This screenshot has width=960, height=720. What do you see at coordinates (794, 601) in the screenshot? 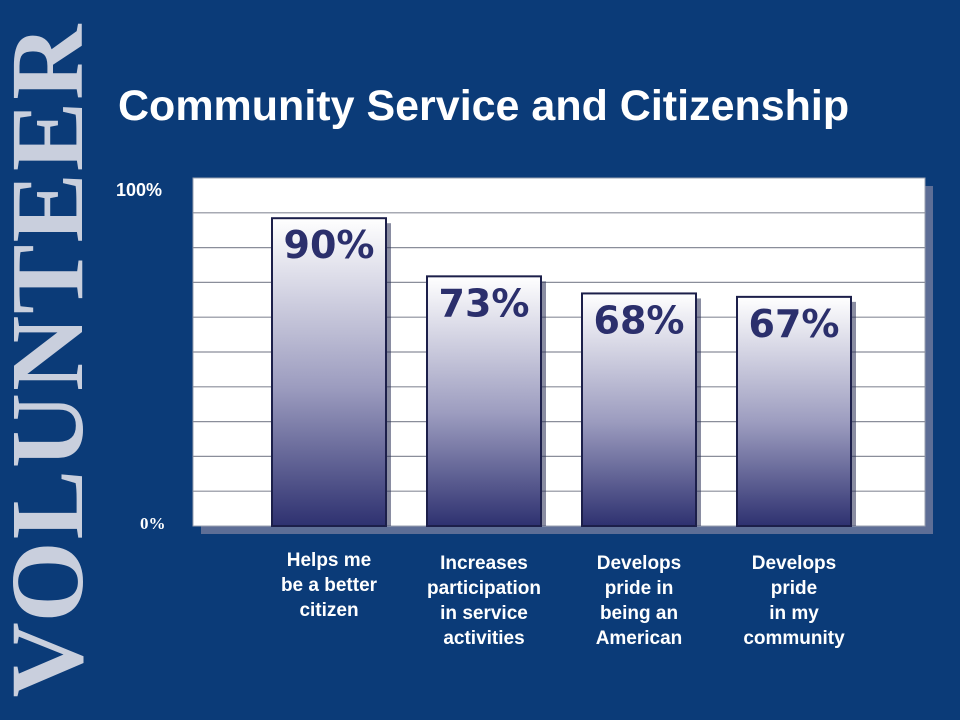
I see `category-label: Develops pride in my community` at bounding box center [794, 601].